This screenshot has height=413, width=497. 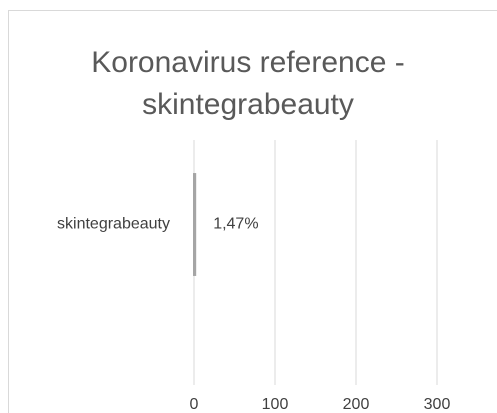 What do you see at coordinates (195, 224) in the screenshot?
I see `bar` at bounding box center [195, 224].